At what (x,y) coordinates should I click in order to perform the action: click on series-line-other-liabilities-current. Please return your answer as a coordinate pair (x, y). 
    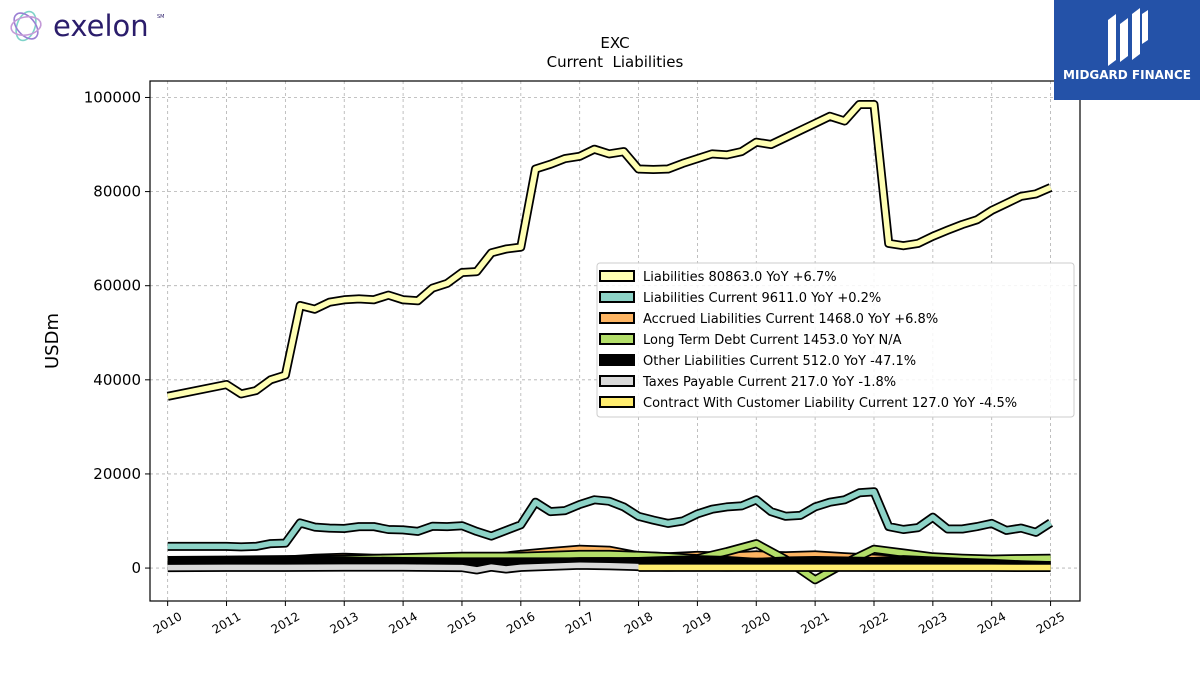
    Looking at the image, I should click on (609, 562).